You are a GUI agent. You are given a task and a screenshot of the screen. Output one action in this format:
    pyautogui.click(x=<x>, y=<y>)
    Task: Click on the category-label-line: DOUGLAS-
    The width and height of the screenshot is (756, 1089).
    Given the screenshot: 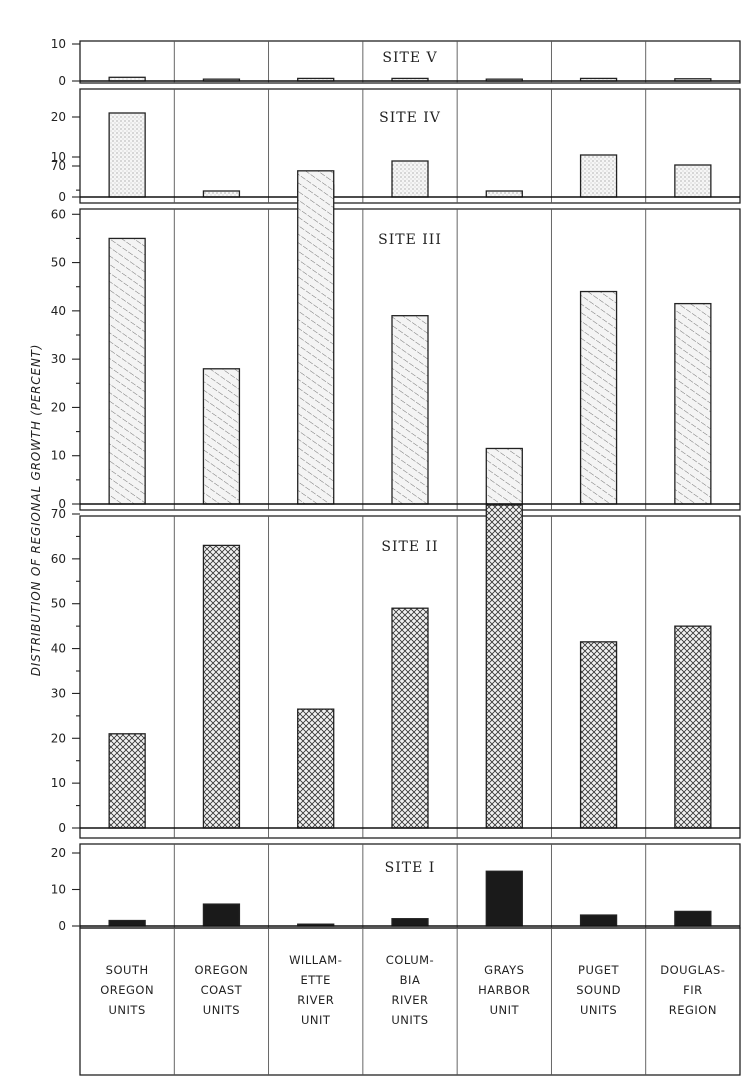 What is the action you would take?
    pyautogui.click(x=692, y=970)
    